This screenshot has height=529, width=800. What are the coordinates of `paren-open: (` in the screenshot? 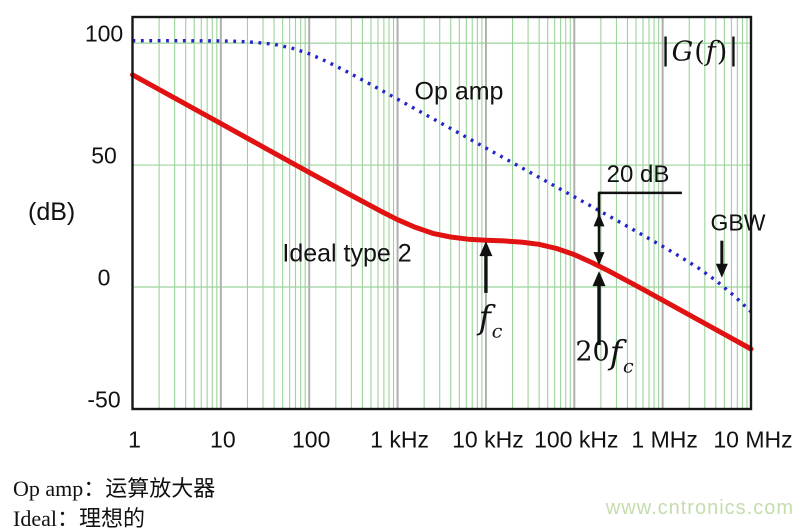 It's located at (700, 52).